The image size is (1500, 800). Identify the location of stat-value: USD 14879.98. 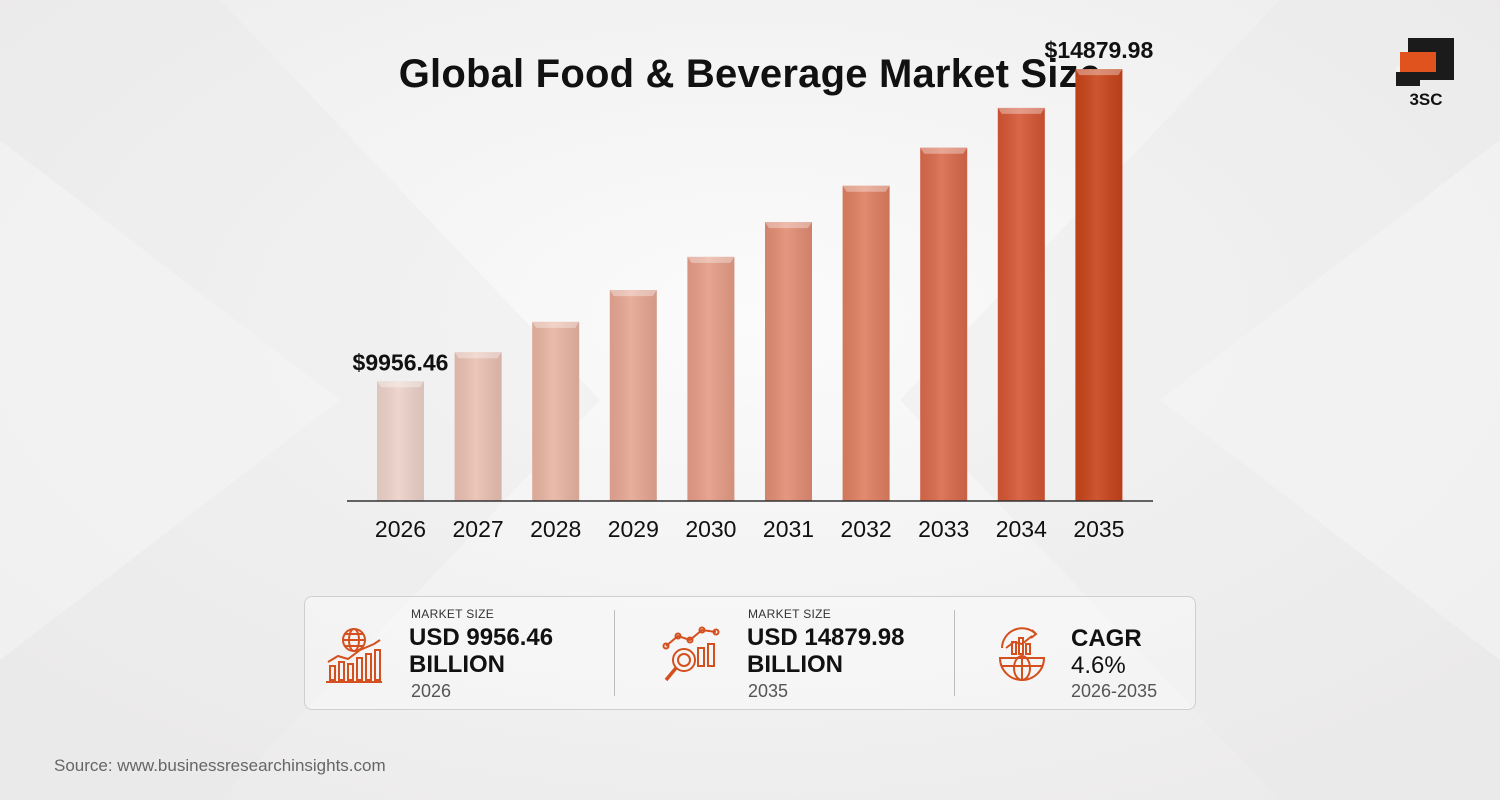
(826, 637).